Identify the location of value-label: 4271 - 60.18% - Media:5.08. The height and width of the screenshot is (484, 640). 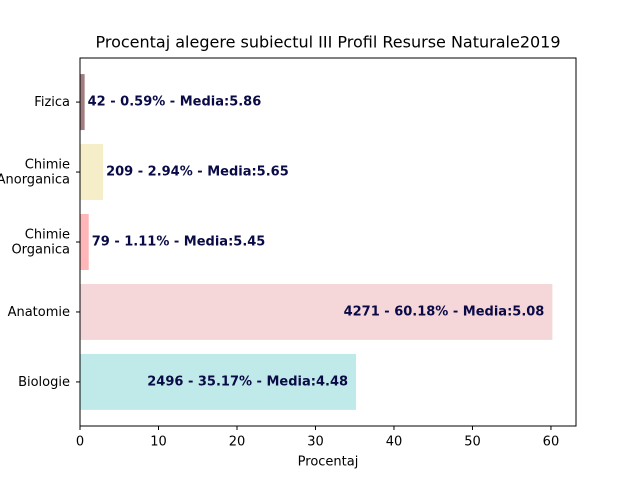
(444, 311).